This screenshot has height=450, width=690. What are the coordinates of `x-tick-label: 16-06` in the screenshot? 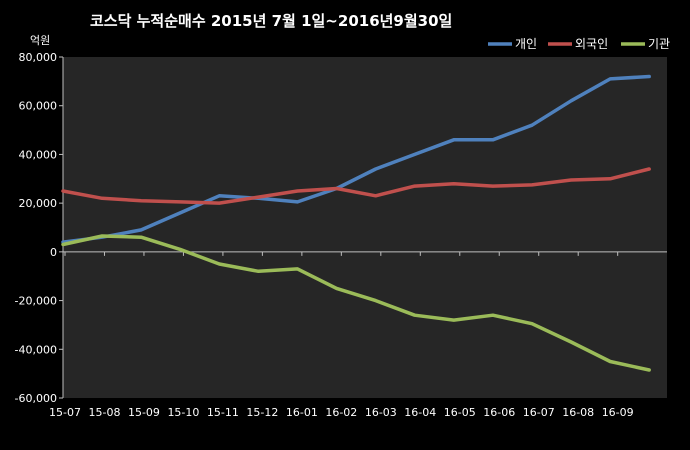 It's located at (499, 412).